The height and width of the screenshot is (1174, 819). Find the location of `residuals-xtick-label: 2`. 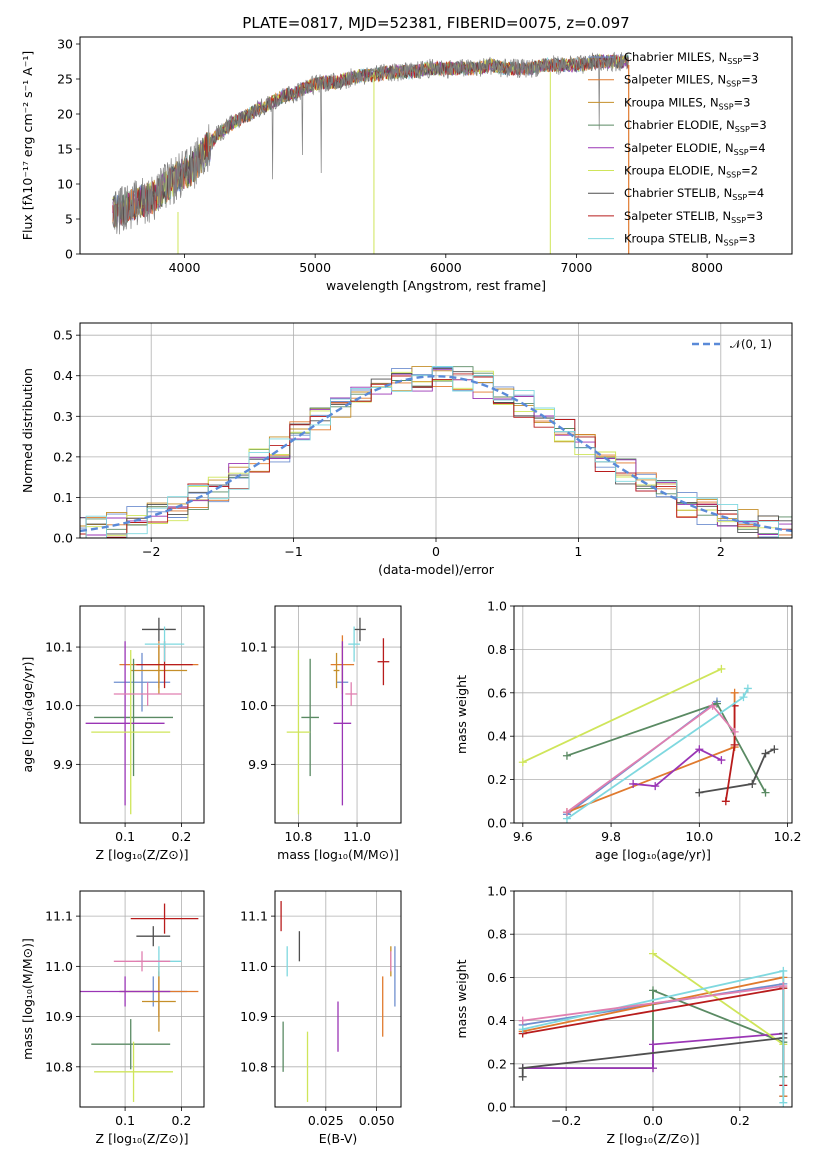

residuals-xtick-label: 2 is located at coordinates (721, 551).